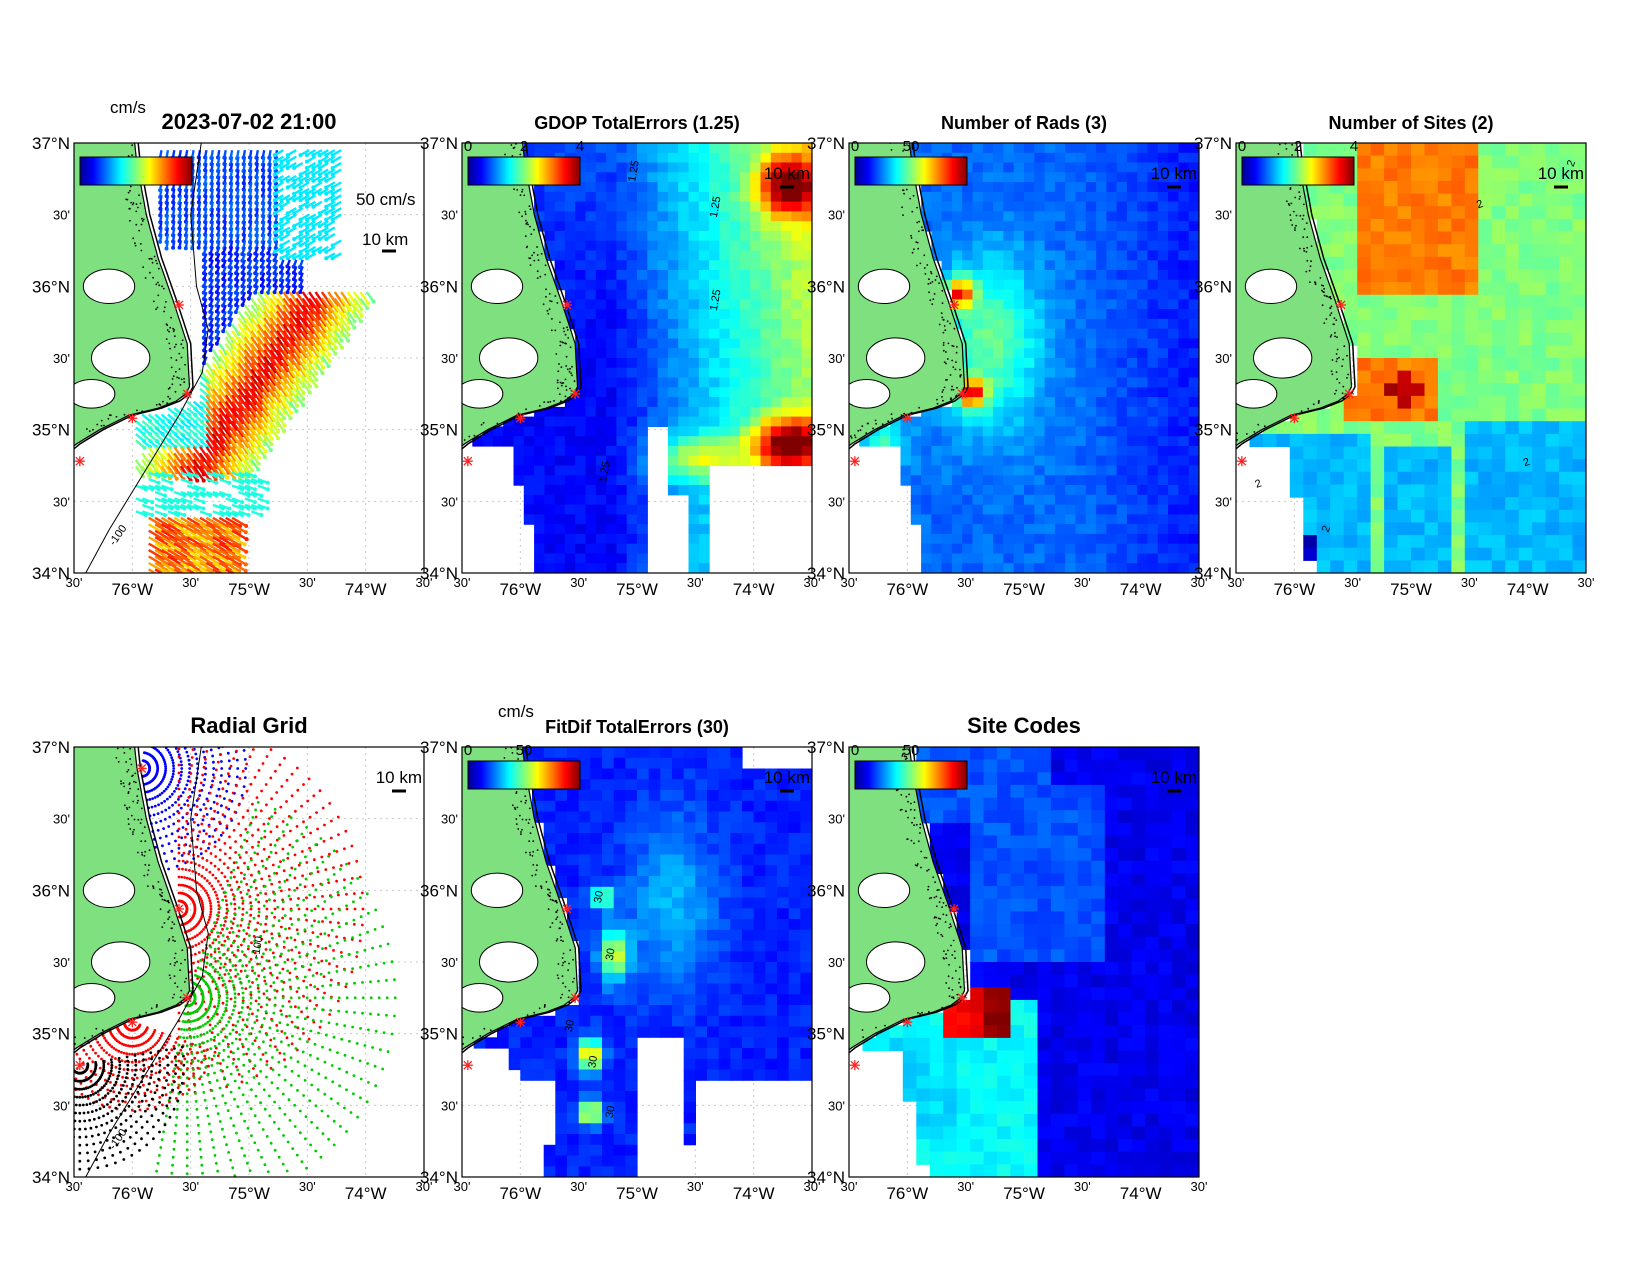  What do you see at coordinates (95, 394) in the screenshot?
I see `sound-water` at bounding box center [95, 394].